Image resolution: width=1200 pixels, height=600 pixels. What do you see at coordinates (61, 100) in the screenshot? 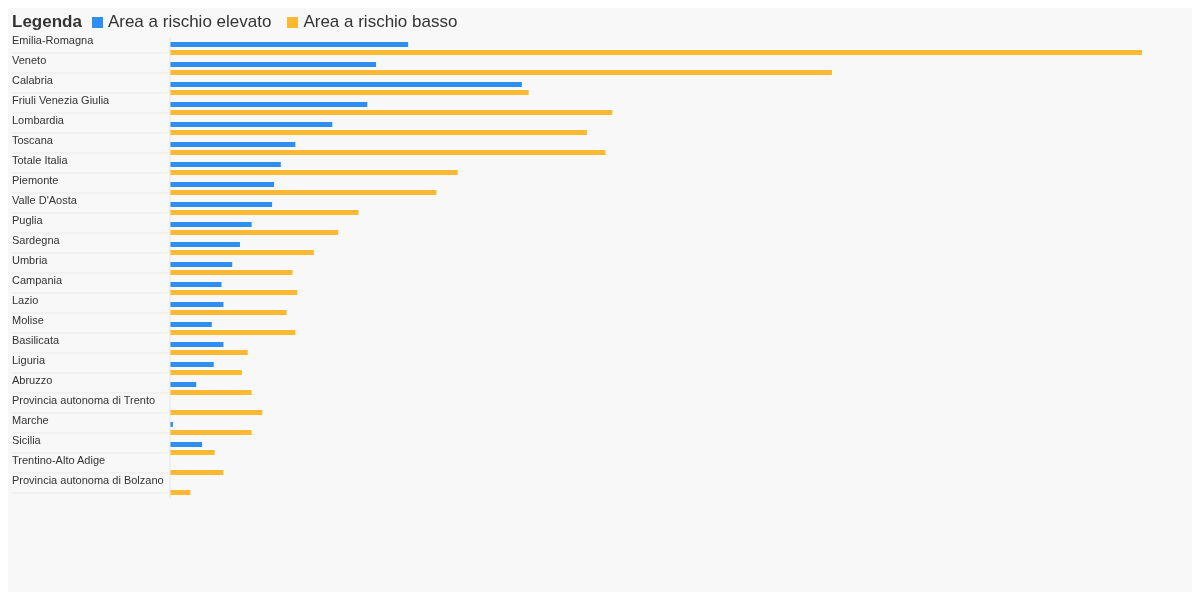
I see `y-tick-label: Friuli Venezia Giulia` at bounding box center [61, 100].